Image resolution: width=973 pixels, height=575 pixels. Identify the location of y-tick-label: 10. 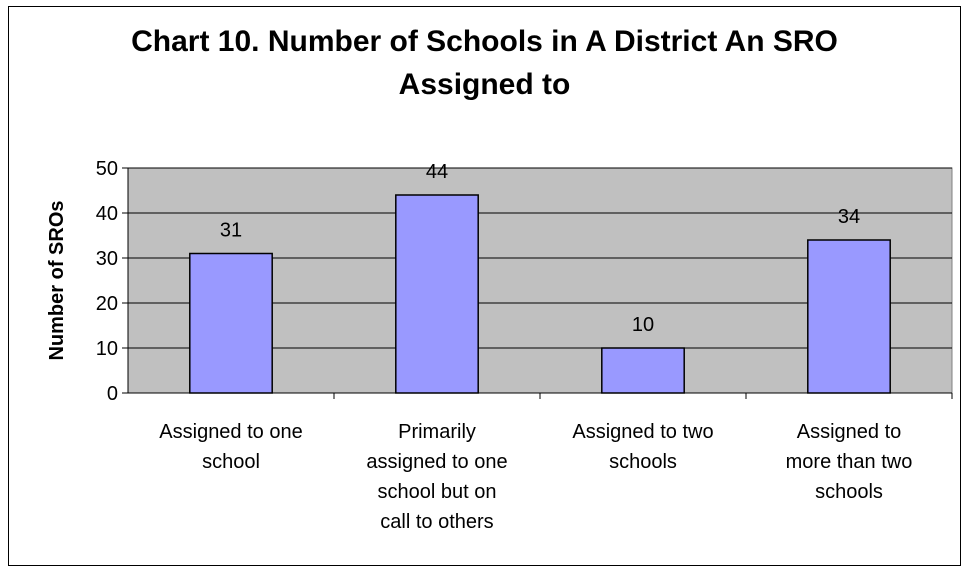
(107, 349).